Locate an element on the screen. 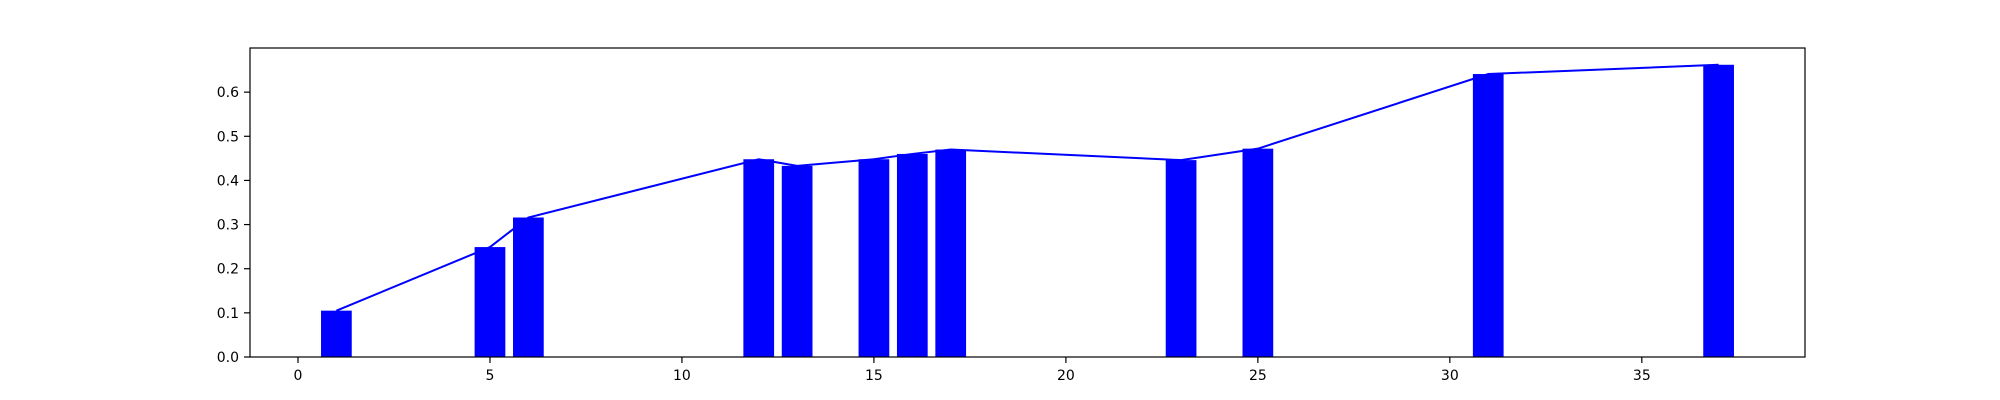 The width and height of the screenshot is (2000, 400). x-tick-label: 0 is located at coordinates (298, 376).